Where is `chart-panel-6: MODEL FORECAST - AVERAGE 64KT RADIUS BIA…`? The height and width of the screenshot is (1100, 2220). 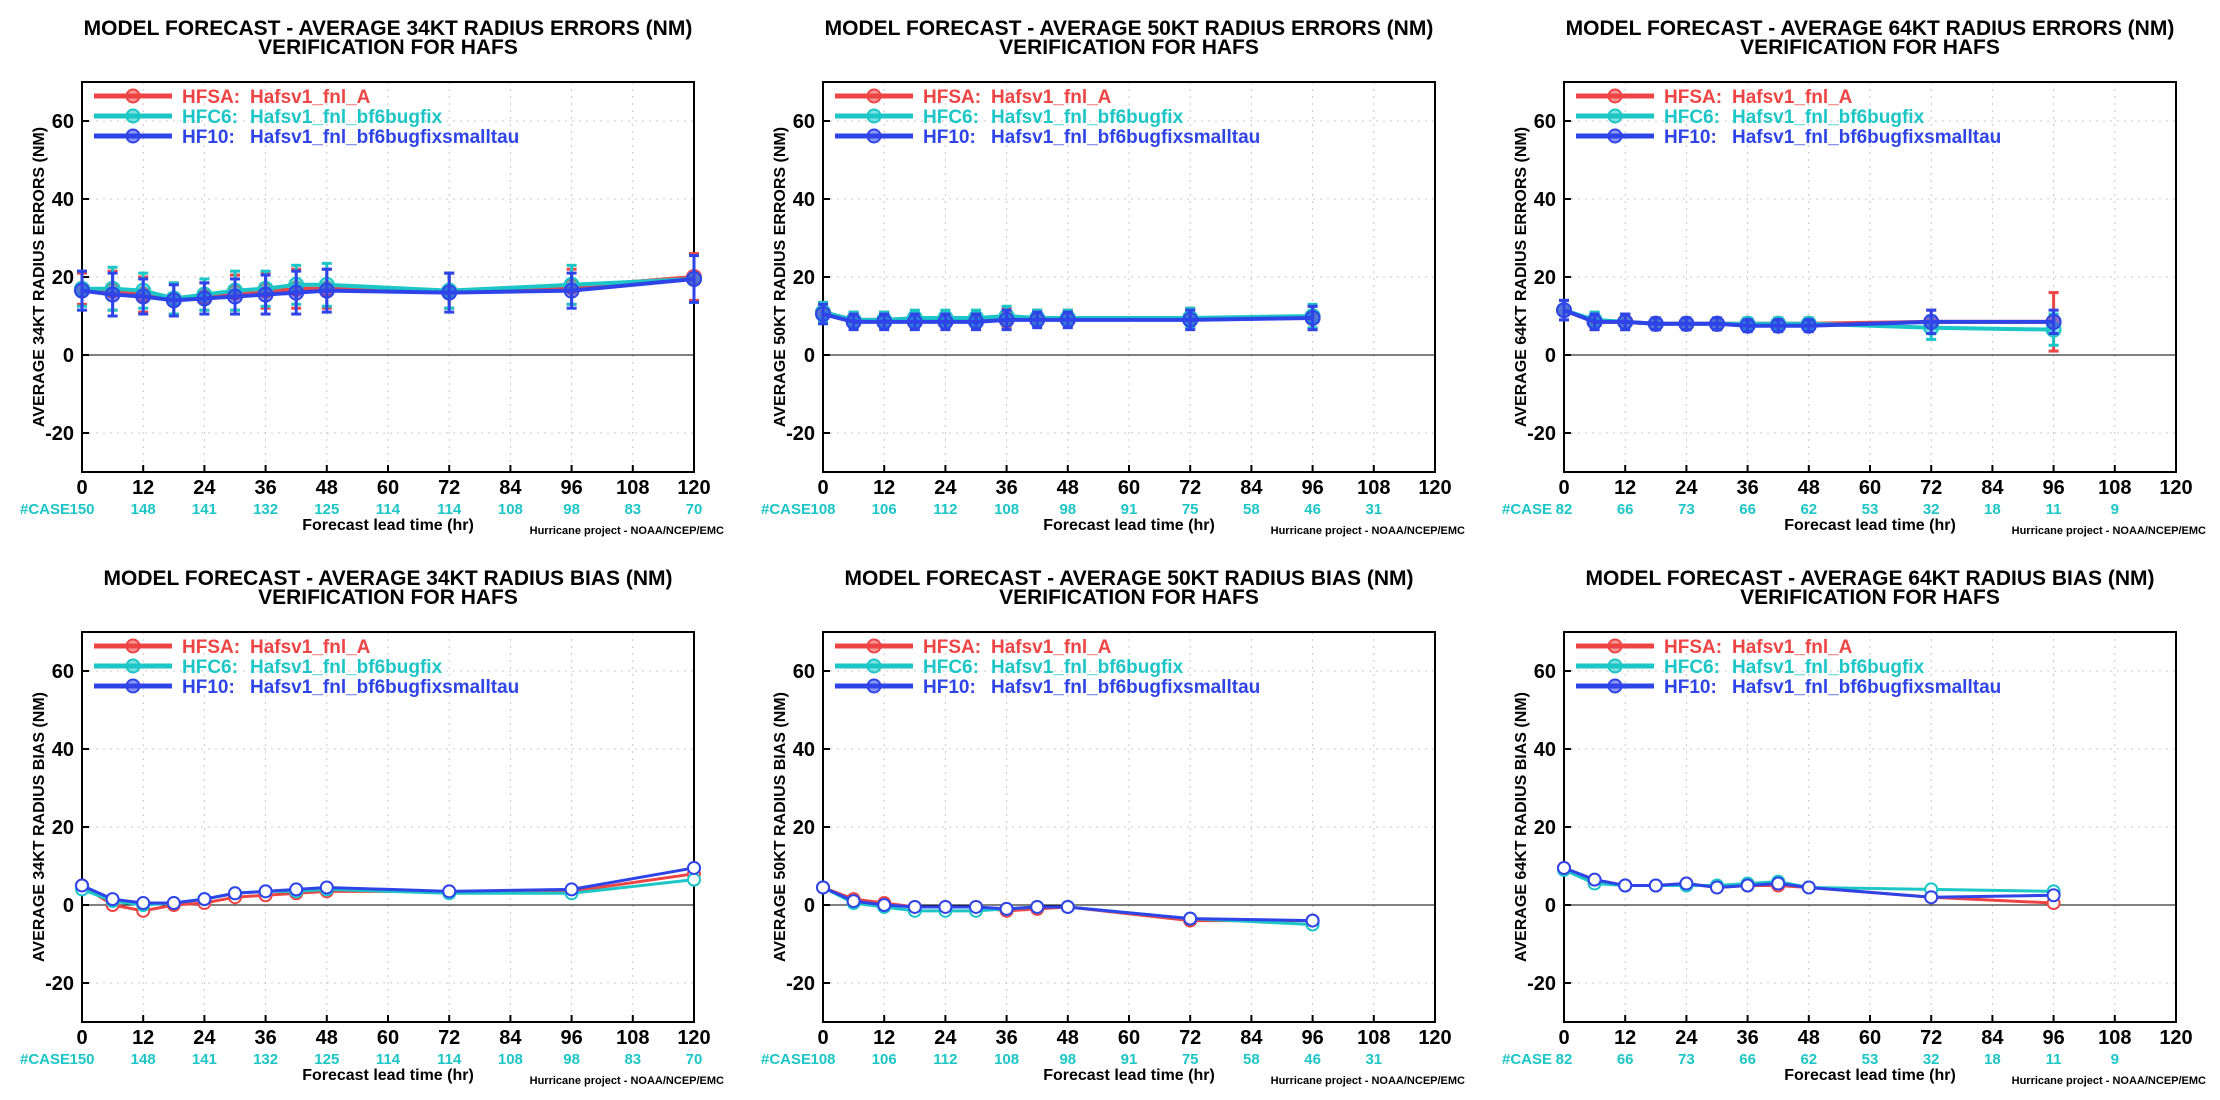
chart-panel-6: MODEL FORECAST - AVERAGE 64KT RADIUS BIA… is located at coordinates (1854, 827).